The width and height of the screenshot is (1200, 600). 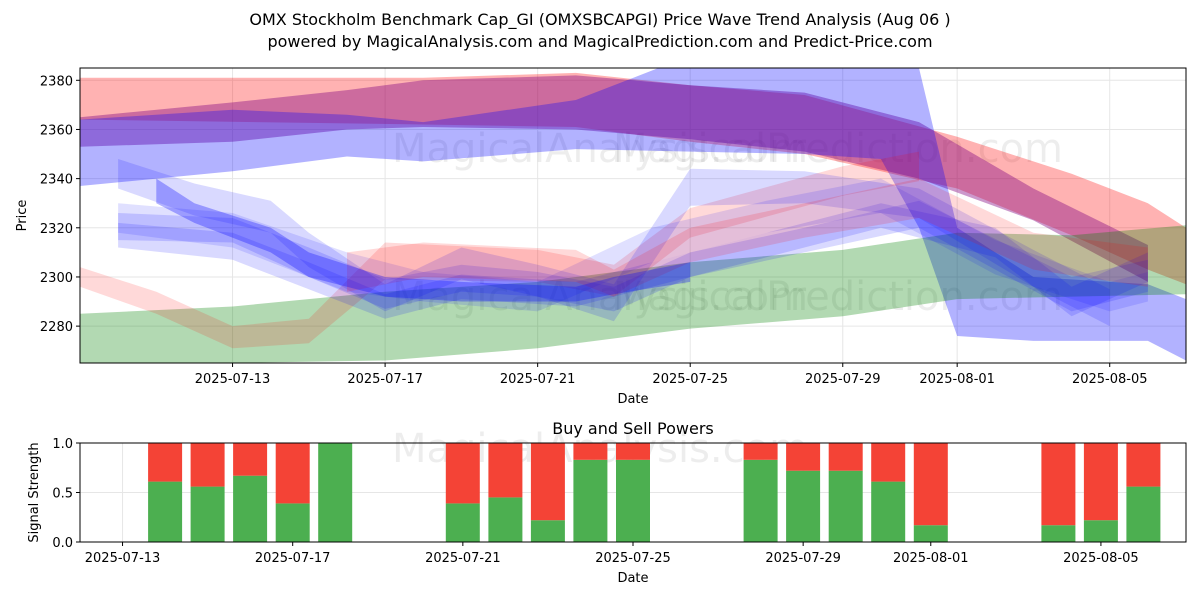 What do you see at coordinates (123, 558) in the screenshot?
I see `signal-x-tick-label: 2025-07-13` at bounding box center [123, 558].